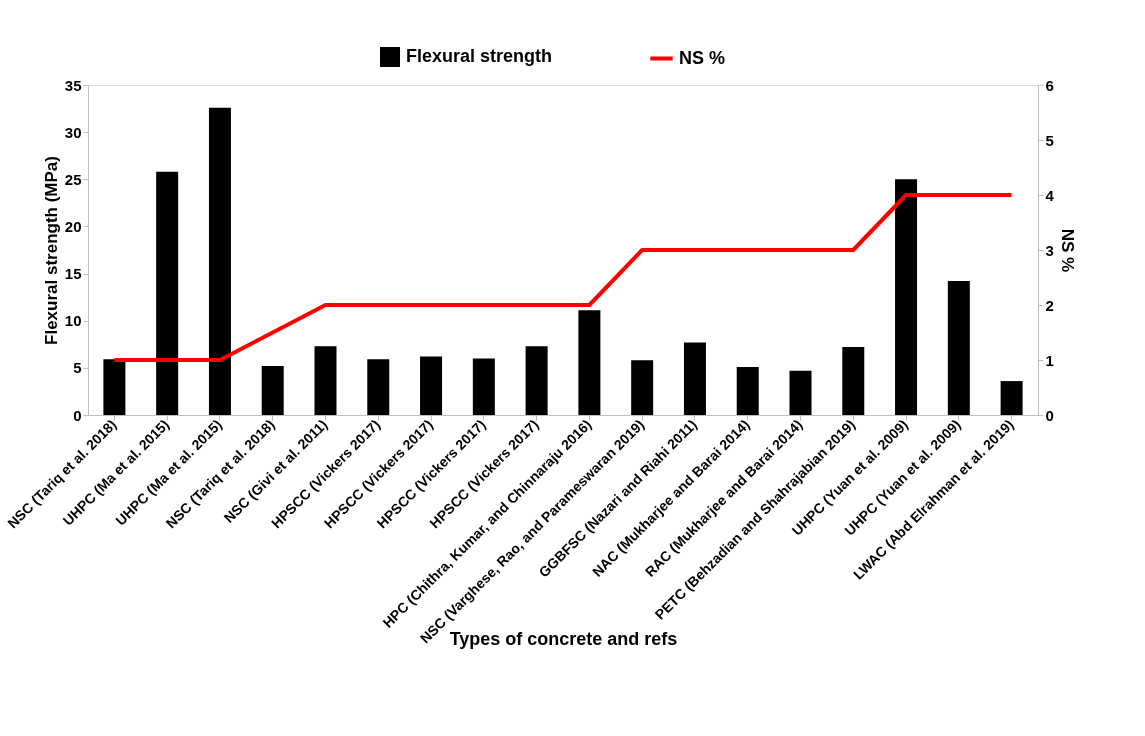 The height and width of the screenshot is (736, 1145). What do you see at coordinates (73, 132) in the screenshot?
I see `y-tick-label: 30` at bounding box center [73, 132].